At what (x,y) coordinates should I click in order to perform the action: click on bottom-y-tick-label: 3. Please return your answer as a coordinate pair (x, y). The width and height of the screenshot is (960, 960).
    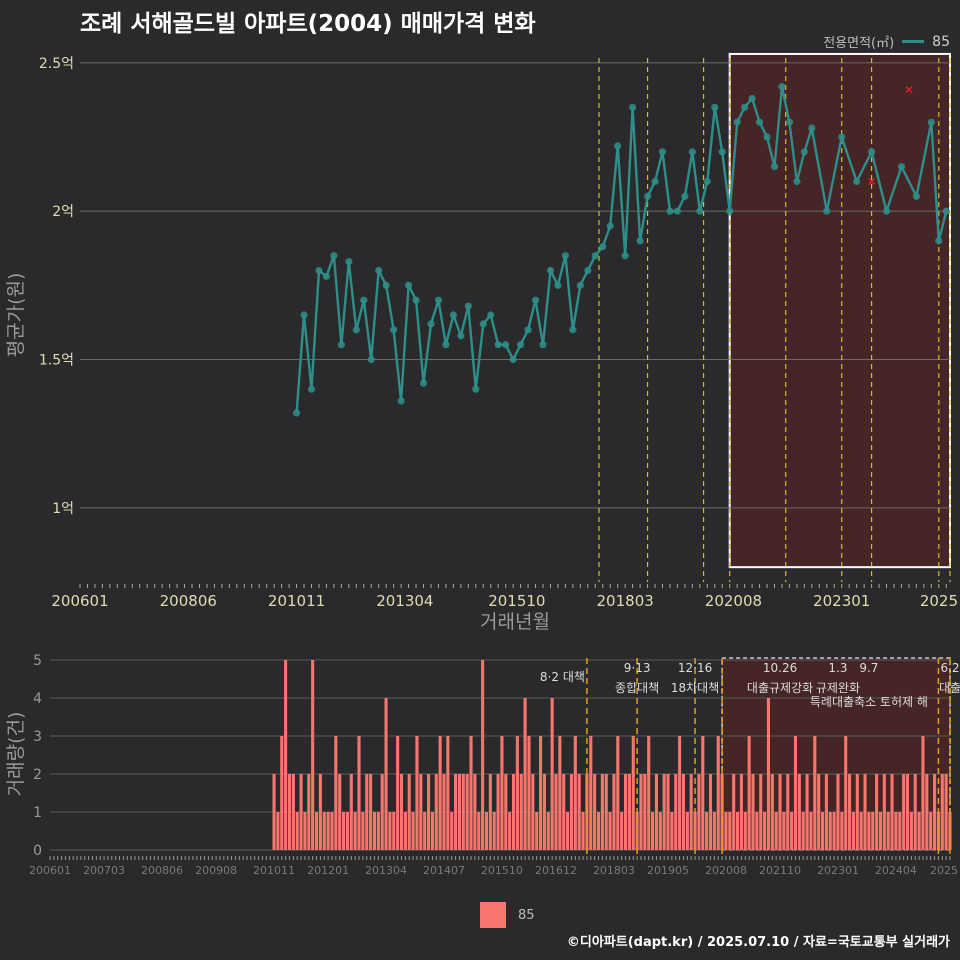
    Looking at the image, I should click on (37, 737).